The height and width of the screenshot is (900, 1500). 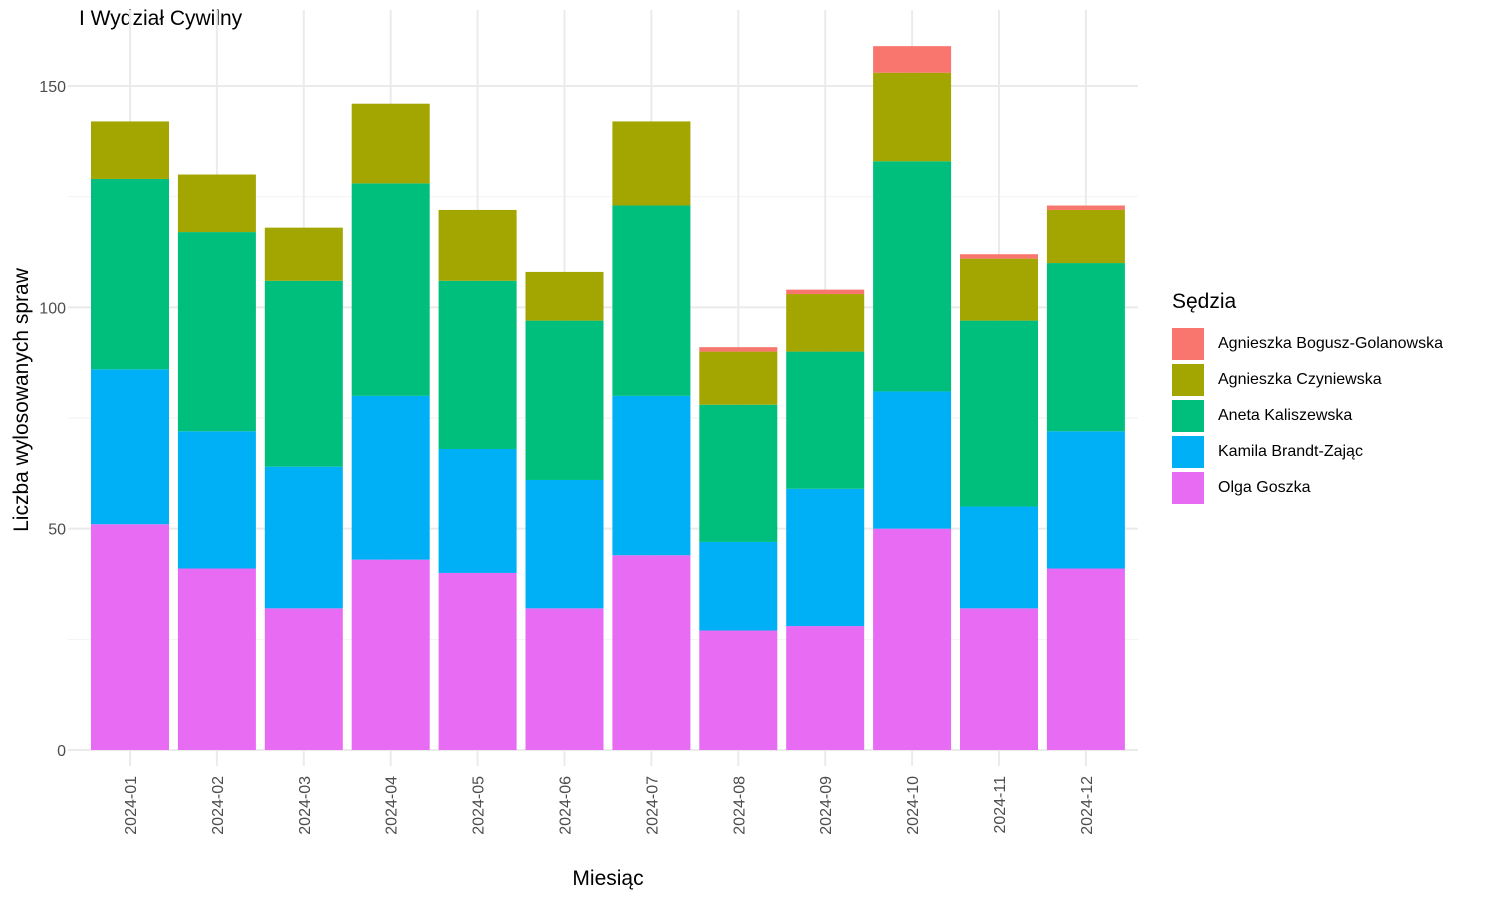 What do you see at coordinates (1087, 805) in the screenshot?
I see `x-tick-label: 2024-12` at bounding box center [1087, 805].